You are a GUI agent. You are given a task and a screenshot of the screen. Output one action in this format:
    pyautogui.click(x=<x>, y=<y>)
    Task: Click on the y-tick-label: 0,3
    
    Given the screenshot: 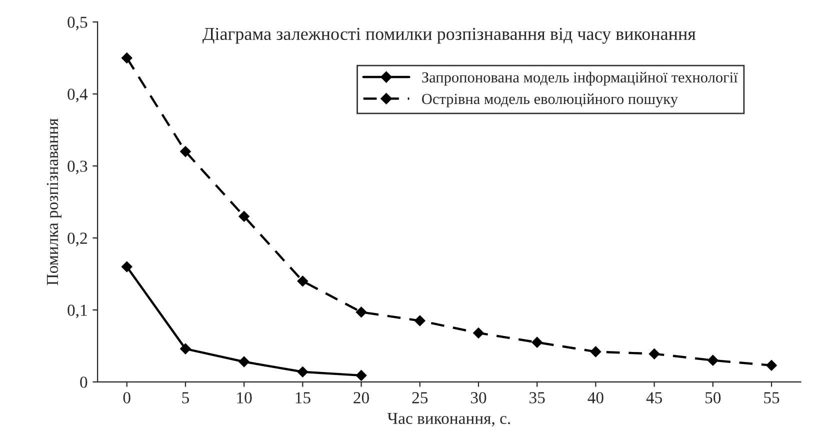 What is the action you would take?
    pyautogui.click(x=78, y=167)
    